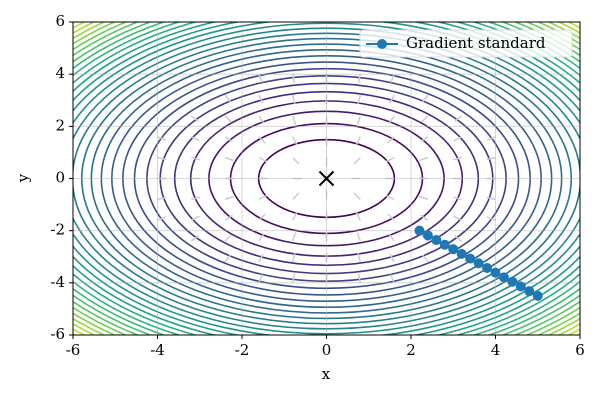 The height and width of the screenshot is (400, 600). Describe the element at coordinates (60, 21) in the screenshot. I see `y-tick-label: 6` at that location.